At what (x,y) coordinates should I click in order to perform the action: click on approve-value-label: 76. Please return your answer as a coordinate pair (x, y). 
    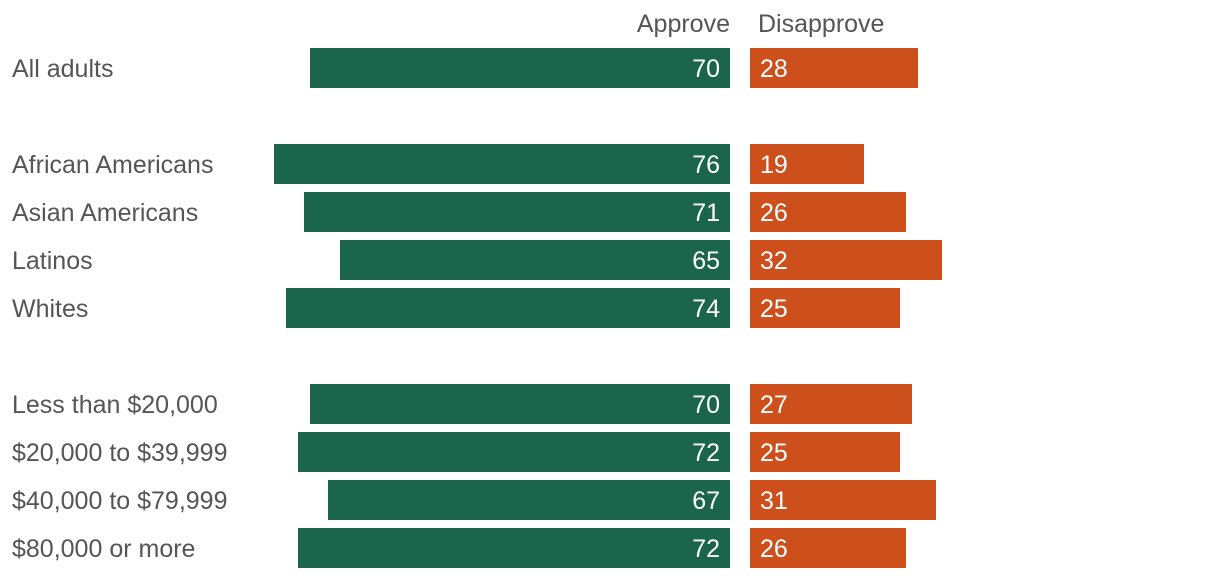
    Looking at the image, I should click on (706, 165).